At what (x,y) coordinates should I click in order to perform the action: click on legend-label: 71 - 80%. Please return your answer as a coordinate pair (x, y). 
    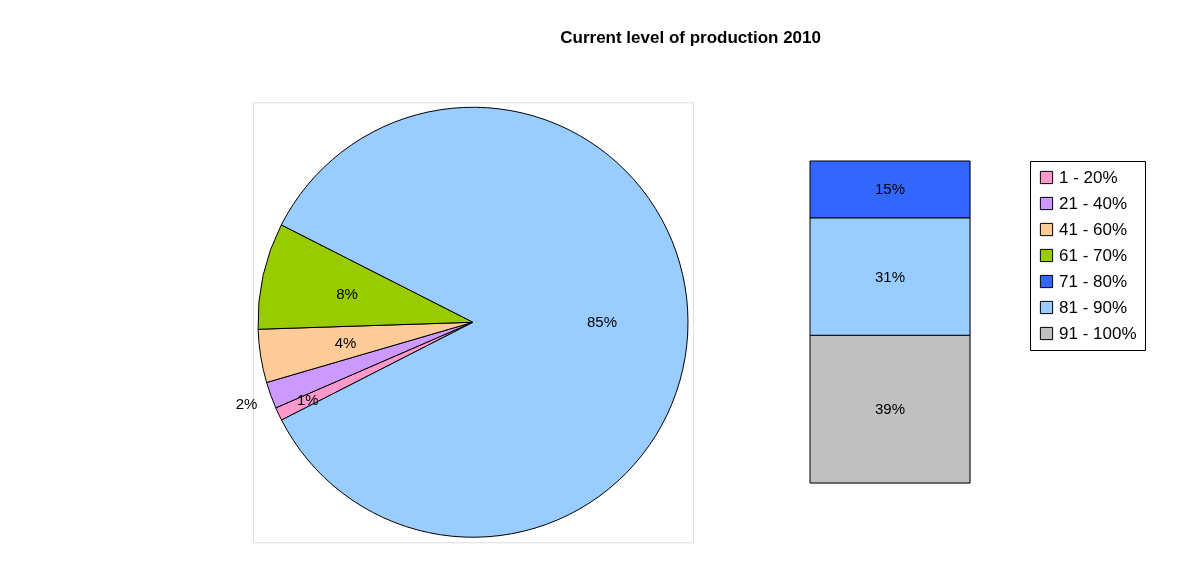
    Looking at the image, I should click on (1093, 281).